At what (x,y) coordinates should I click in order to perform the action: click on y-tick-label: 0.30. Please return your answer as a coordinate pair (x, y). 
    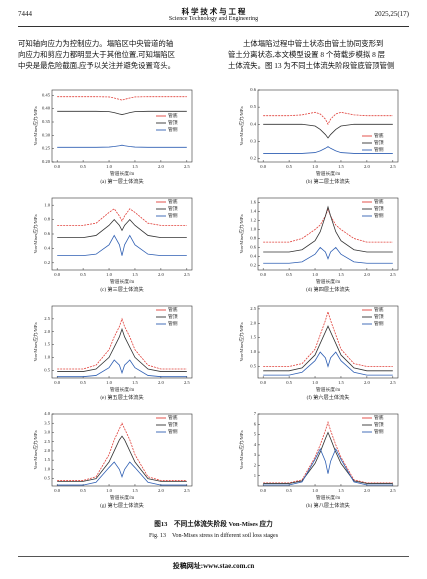
    Looking at the image, I should click on (46, 134).